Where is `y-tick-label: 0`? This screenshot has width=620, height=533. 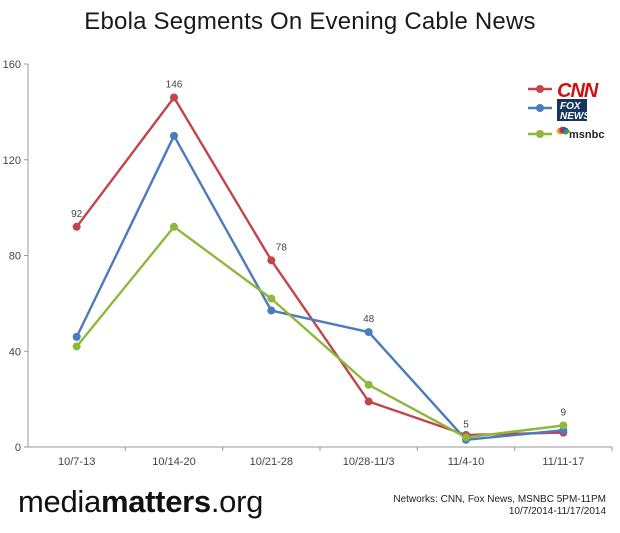 y-tick-label: 0 is located at coordinates (18, 448).